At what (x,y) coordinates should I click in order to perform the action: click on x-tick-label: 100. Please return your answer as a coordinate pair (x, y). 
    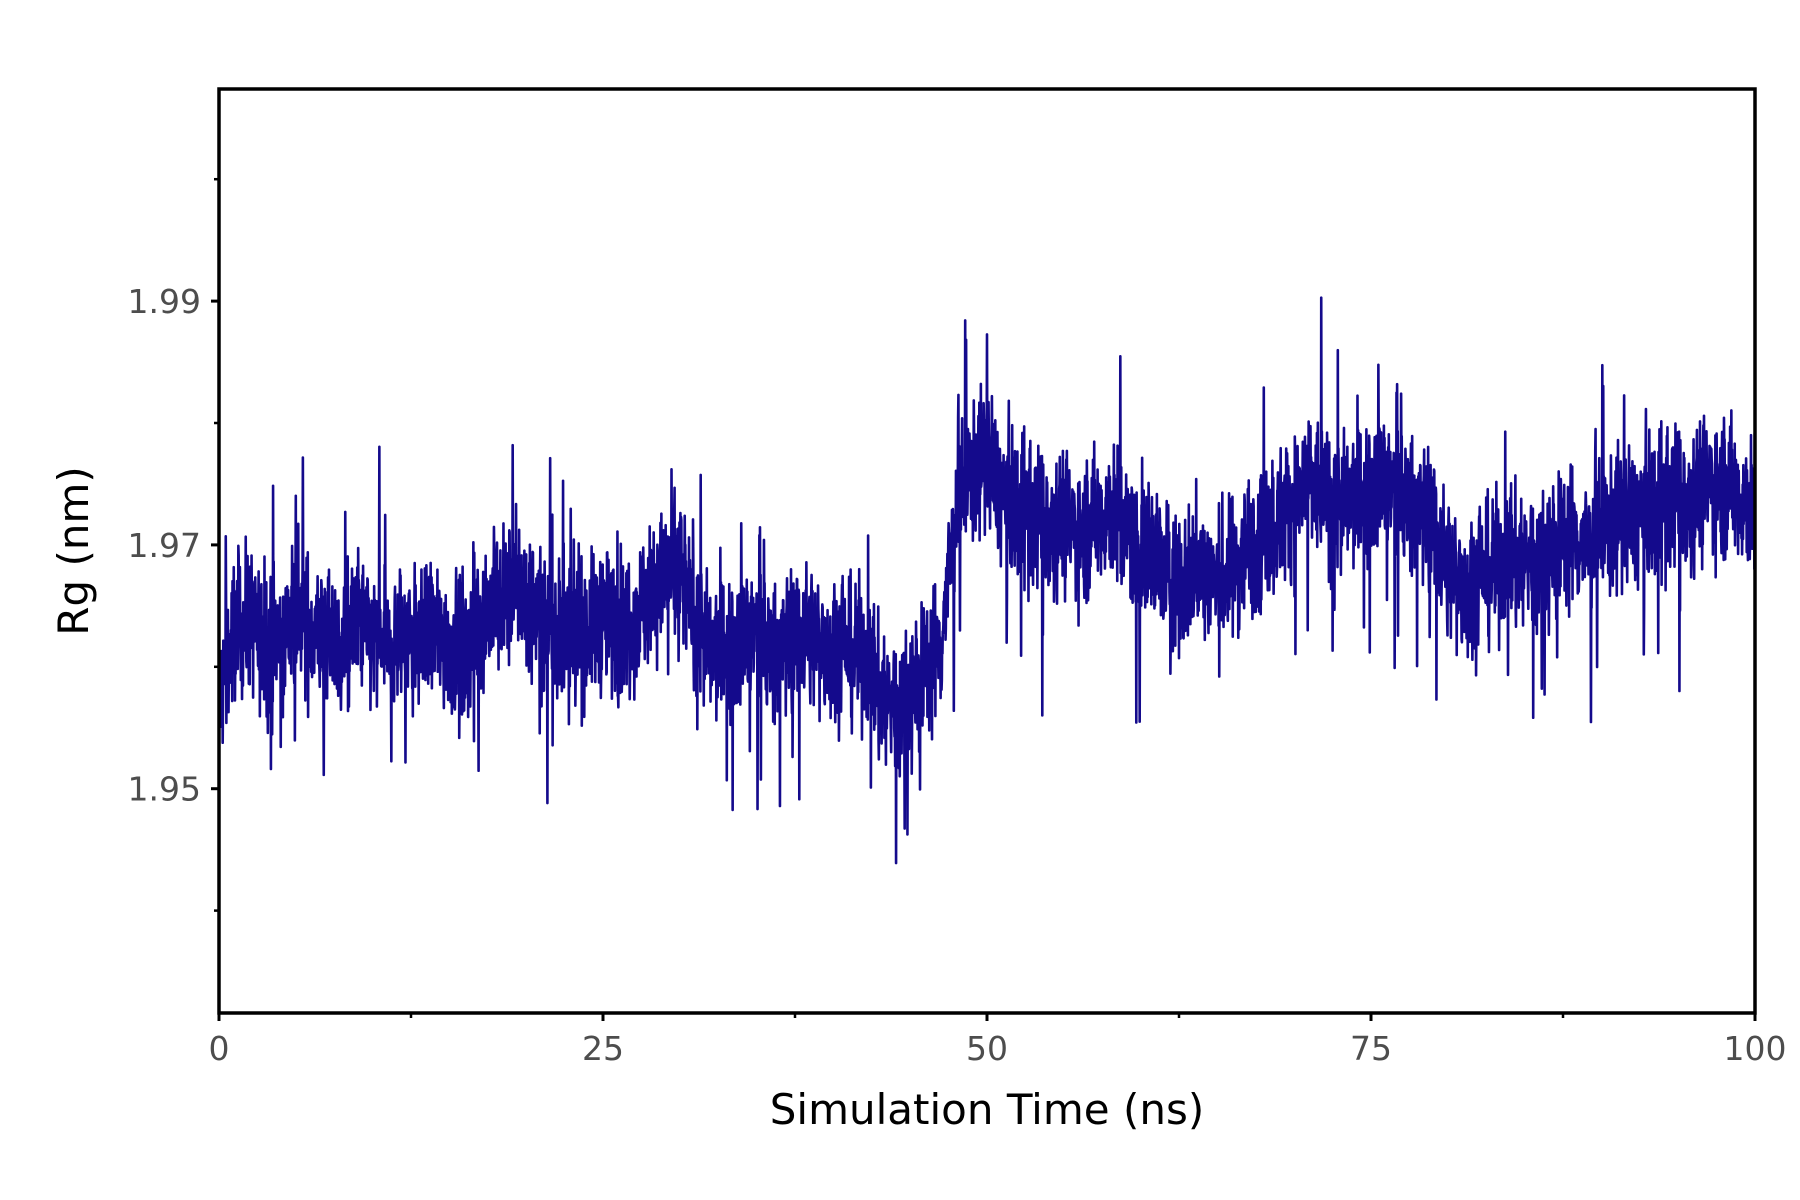
    Looking at the image, I should click on (1755, 1048).